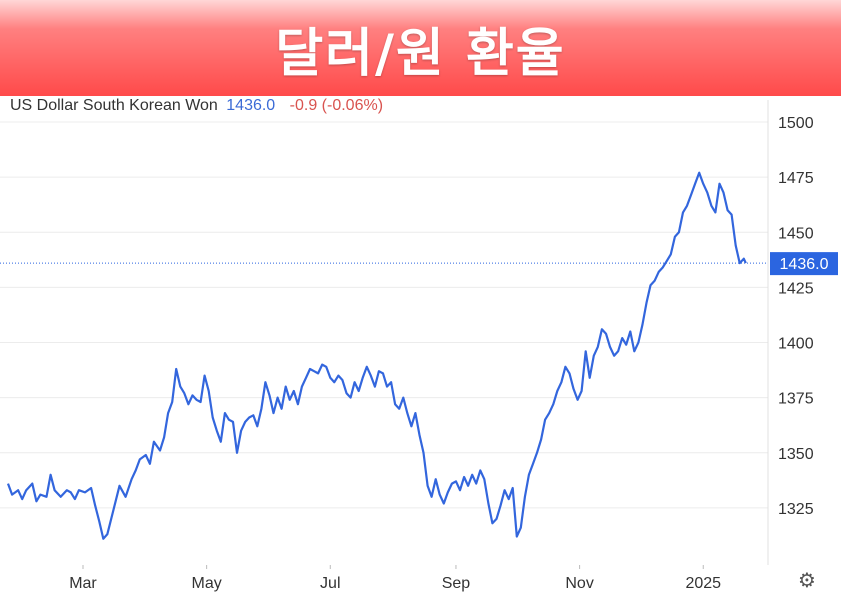 The width and height of the screenshot is (841, 595). Describe the element at coordinates (83, 583) in the screenshot. I see `x-tick-label: Mar` at that location.